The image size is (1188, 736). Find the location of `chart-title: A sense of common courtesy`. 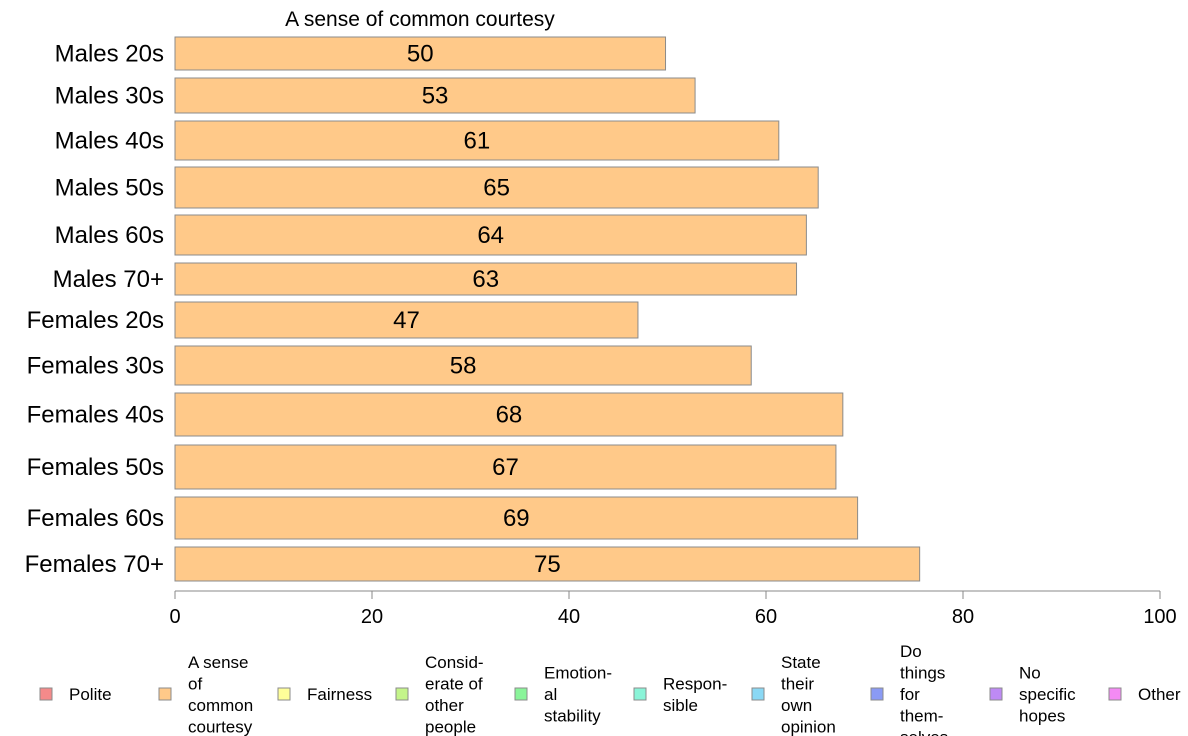

chart-title: A sense of common courtesy is located at coordinates (420, 19).